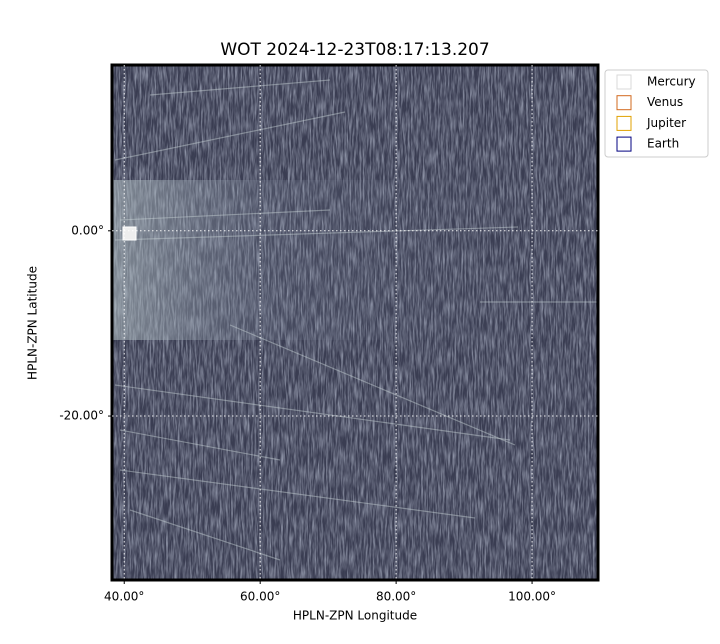  What do you see at coordinates (87, 230) in the screenshot?
I see `y-tick-label: 0.00°` at bounding box center [87, 230].